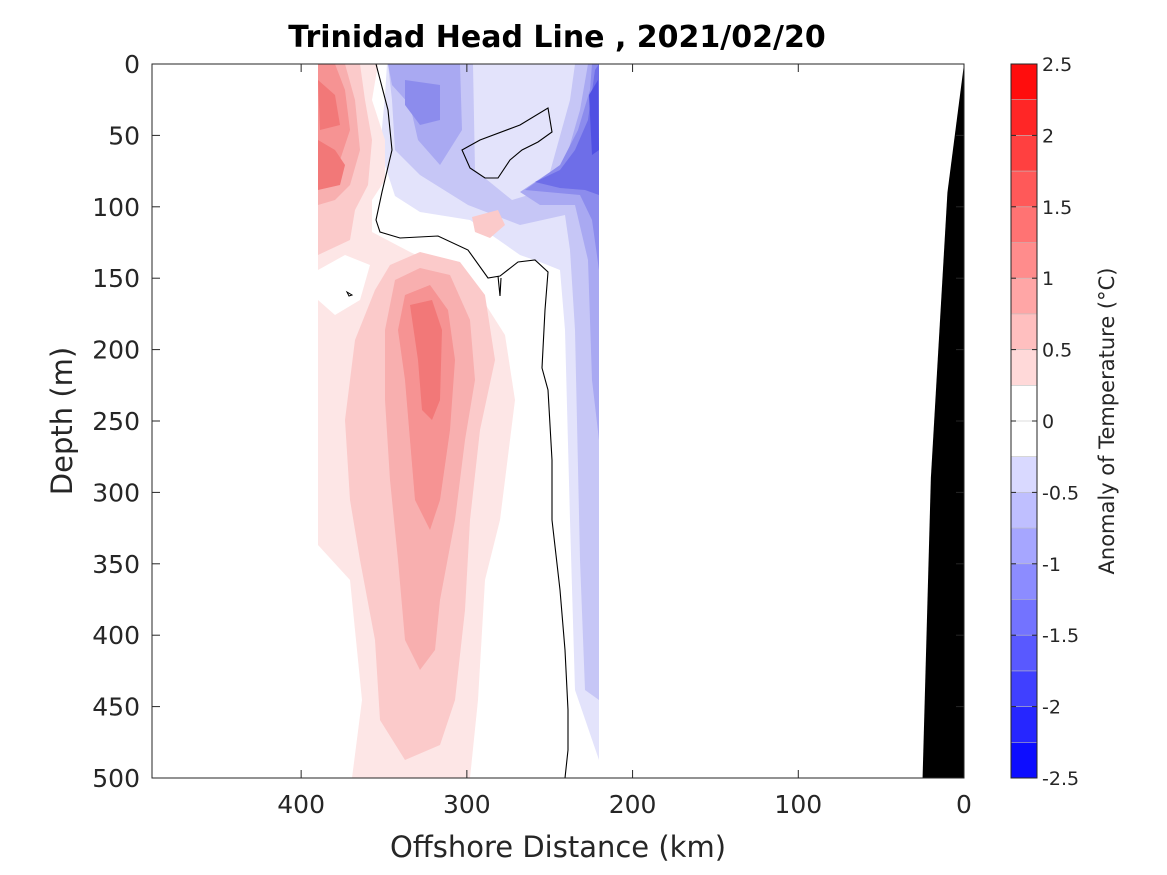  What do you see at coordinates (301, 804) in the screenshot?
I see `x-tick-label: 400` at bounding box center [301, 804].